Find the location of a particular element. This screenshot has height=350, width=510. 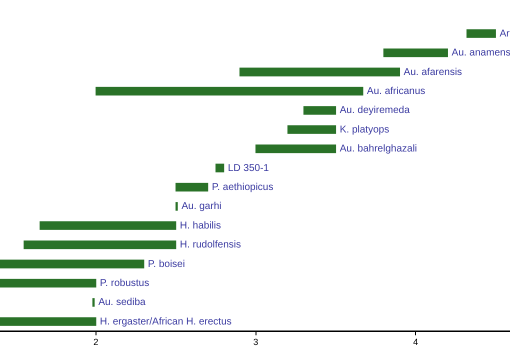

annotation: K. platyops is located at coordinates (365, 130).